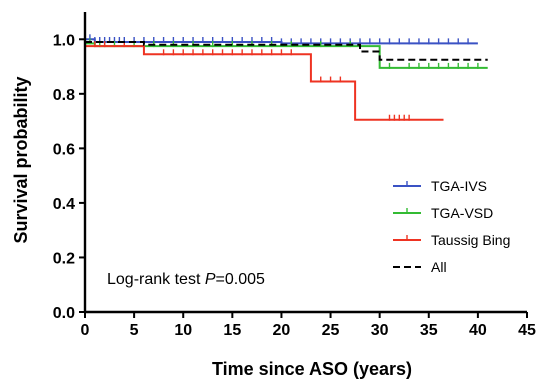 This screenshot has height=386, width=545. Describe the element at coordinates (64, 40) in the screenshot. I see `y-tick-label: 1.0` at that location.